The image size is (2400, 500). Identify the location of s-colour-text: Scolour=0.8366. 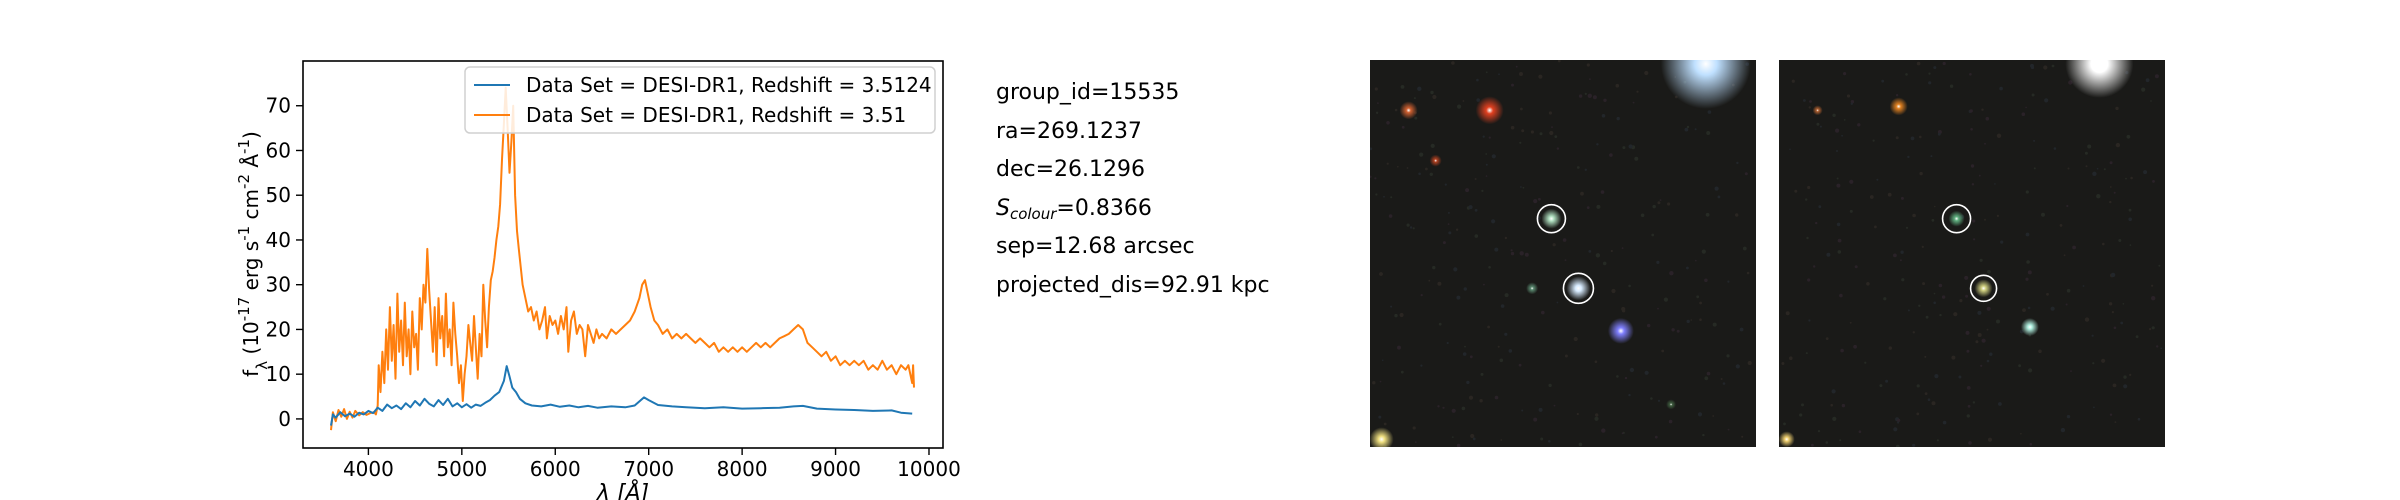
(1133, 209).